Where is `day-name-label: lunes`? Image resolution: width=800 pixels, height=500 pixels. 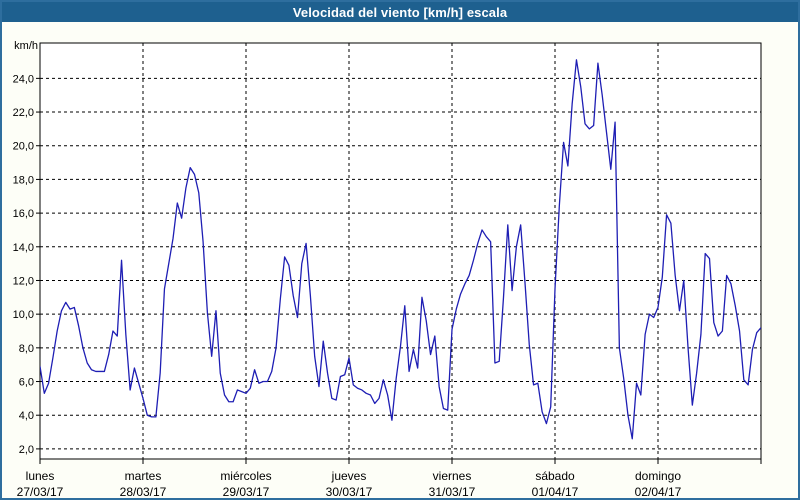 day-name-label: lunes is located at coordinates (40, 476).